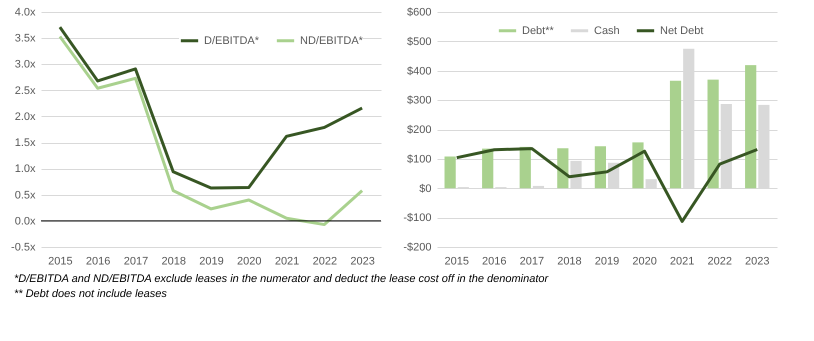 The width and height of the screenshot is (814, 341). What do you see at coordinates (425, 188) in the screenshot?
I see `y-tick-label: $0` at bounding box center [425, 188].